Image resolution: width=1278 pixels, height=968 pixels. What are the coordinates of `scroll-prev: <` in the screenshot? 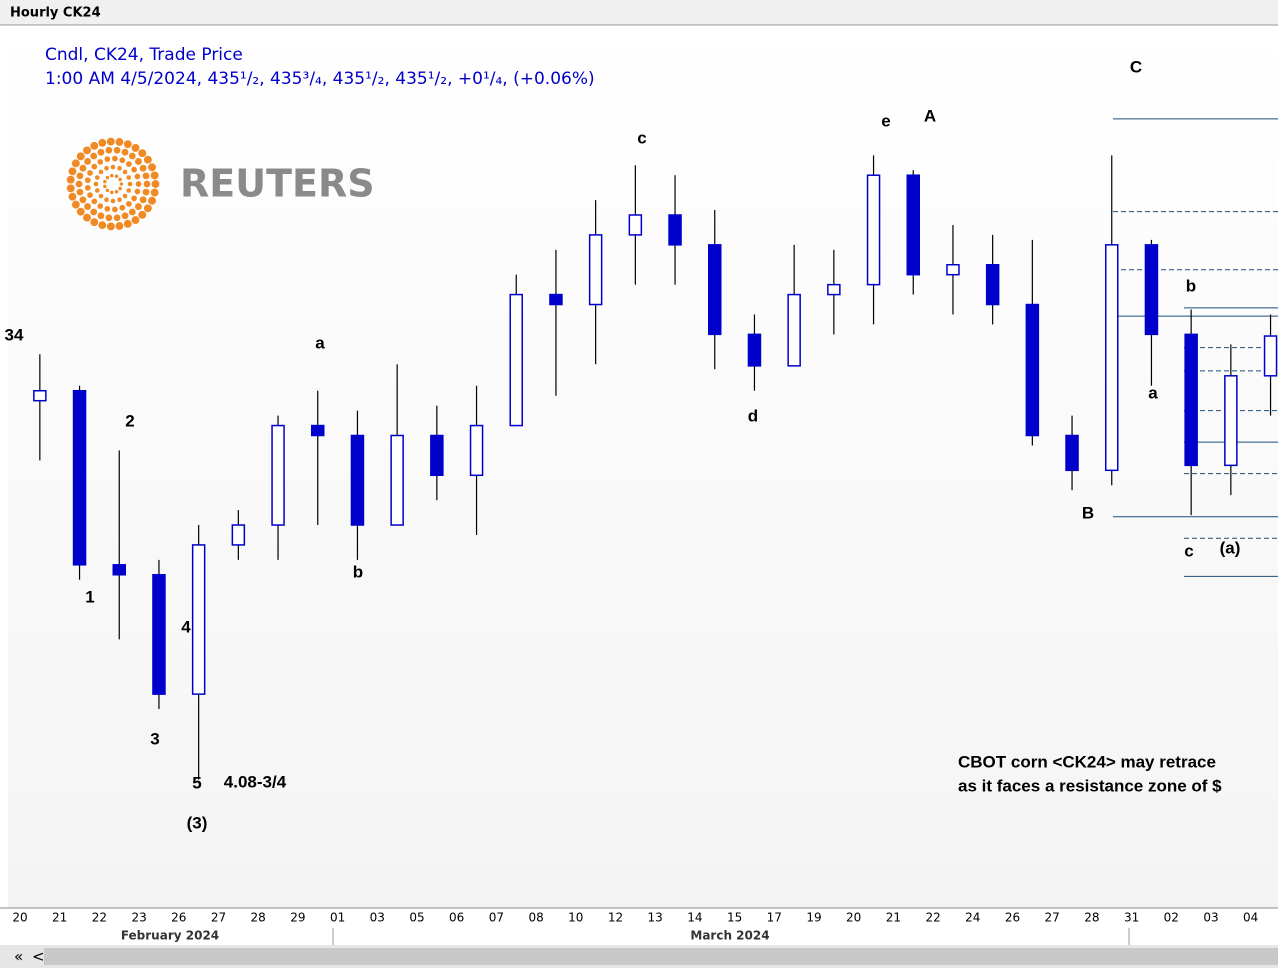 It's located at (38, 957).